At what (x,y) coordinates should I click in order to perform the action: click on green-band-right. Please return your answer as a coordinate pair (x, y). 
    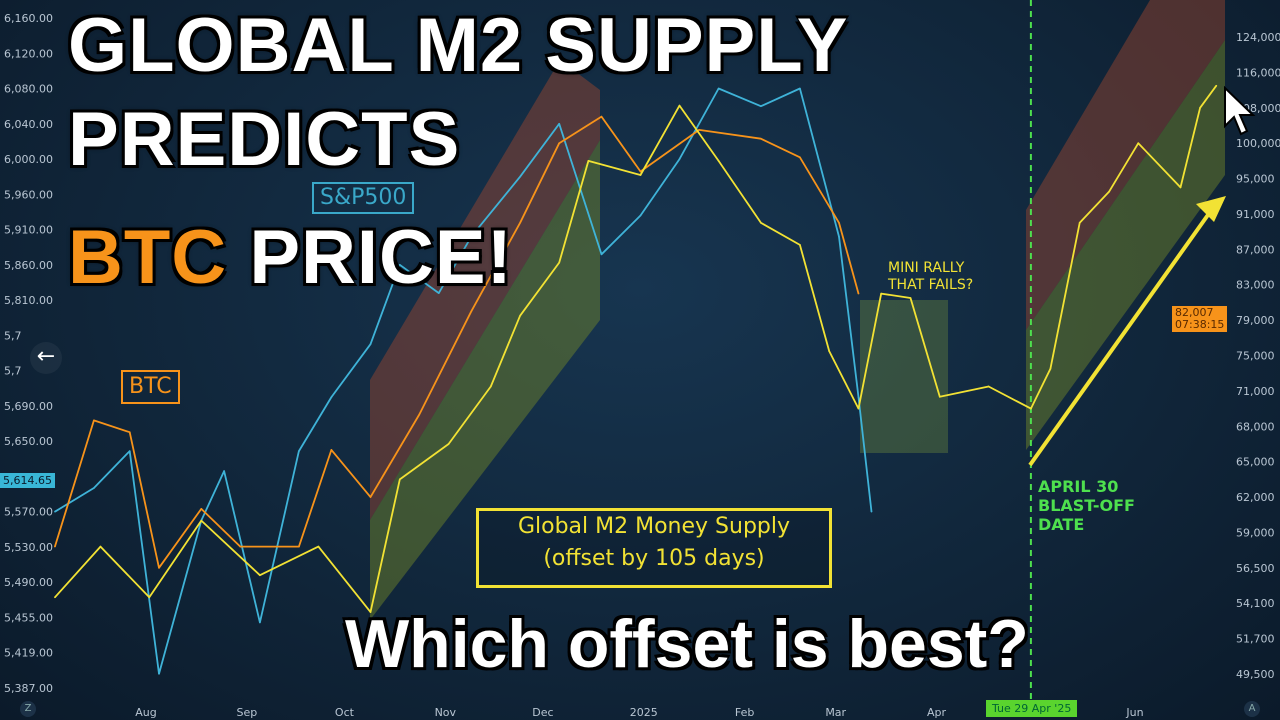
    Looking at the image, I should click on (1125, 245).